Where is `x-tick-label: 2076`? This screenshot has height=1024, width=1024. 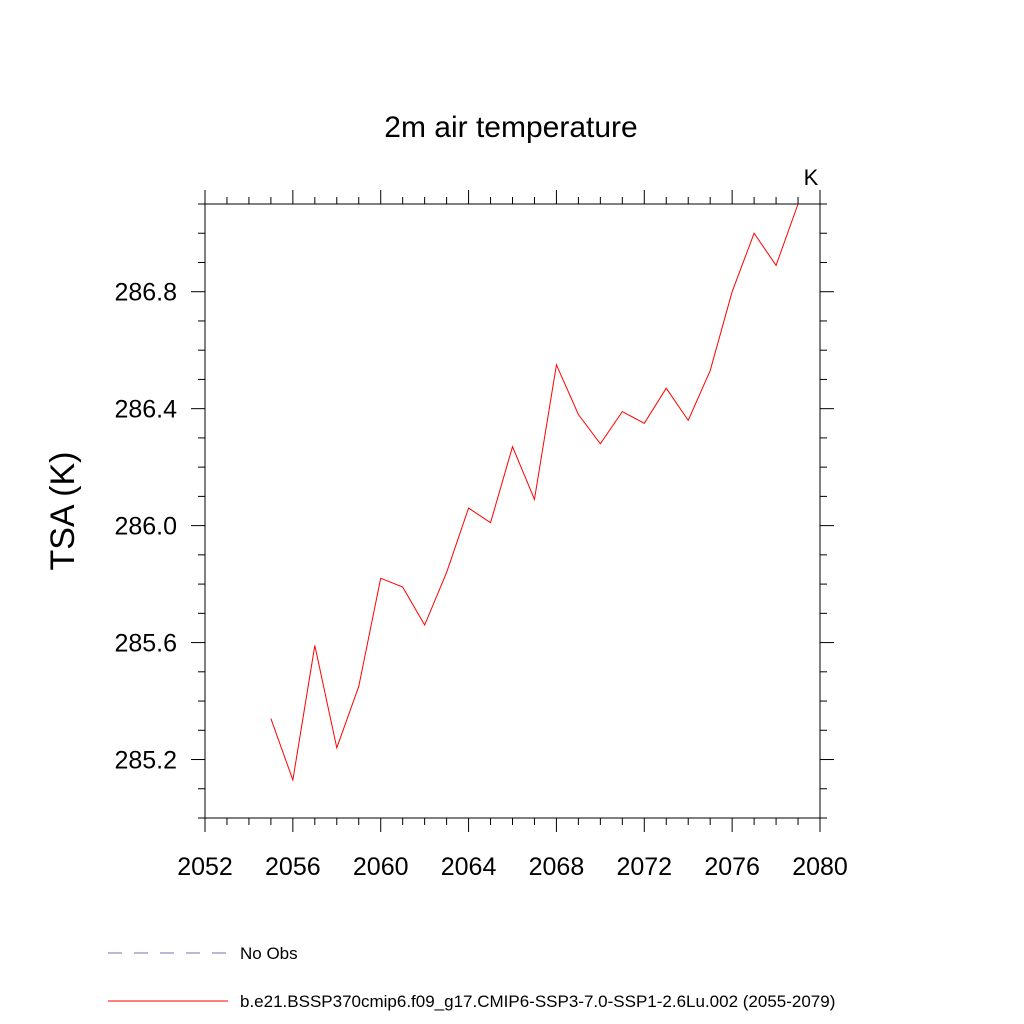 x-tick-label: 2076 is located at coordinates (732, 867).